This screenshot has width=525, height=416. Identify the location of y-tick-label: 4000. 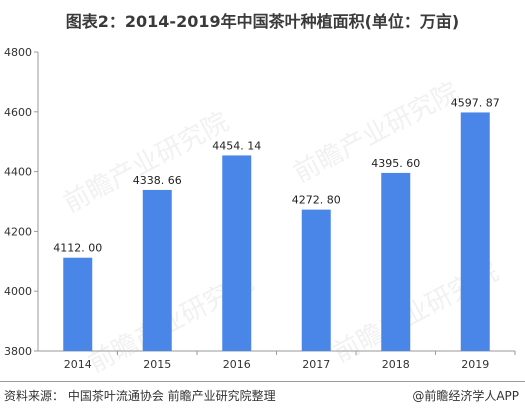
(18, 291).